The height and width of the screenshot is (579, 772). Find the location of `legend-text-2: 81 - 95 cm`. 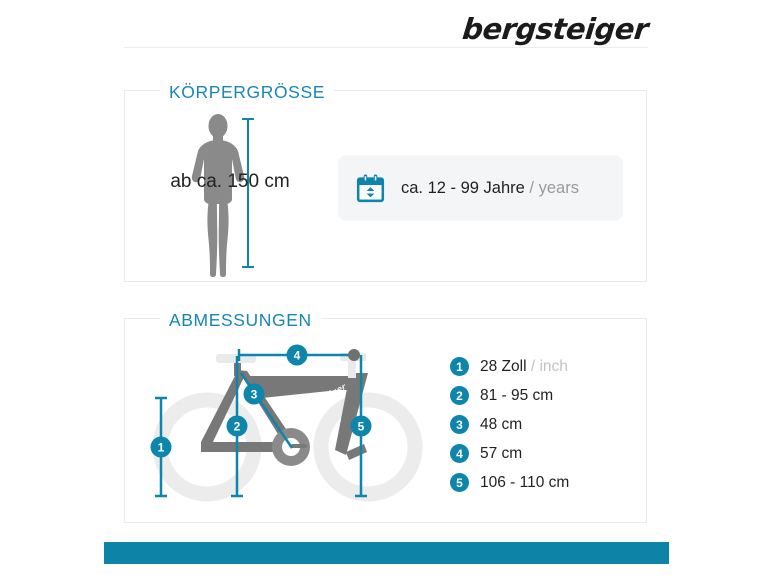

legend-text-2: 81 - 95 cm is located at coordinates (516, 396).